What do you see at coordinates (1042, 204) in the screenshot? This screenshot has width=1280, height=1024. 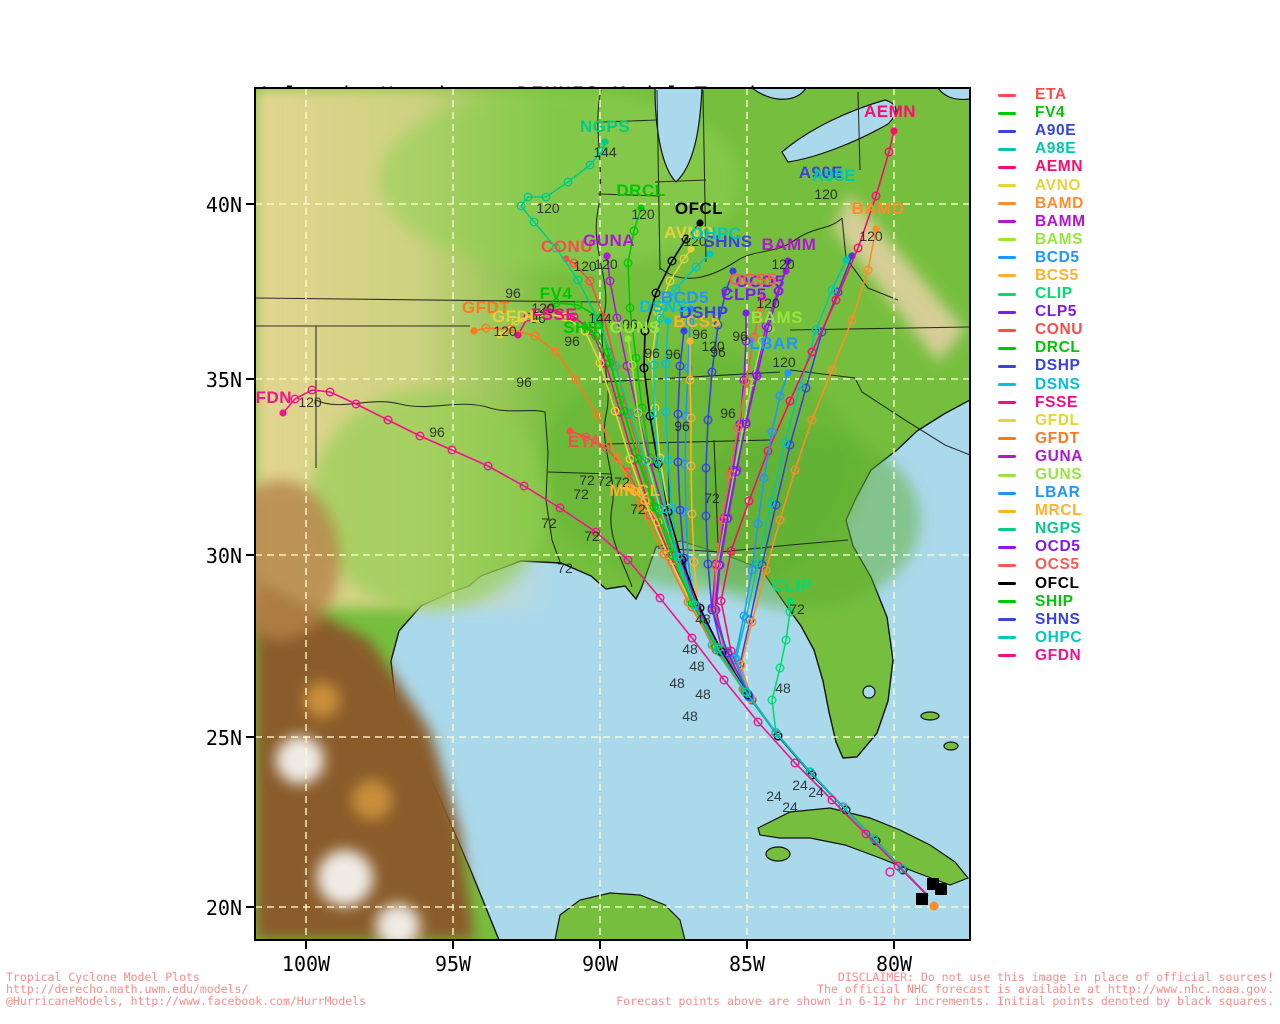 I see `legend-item-BAMD: BAMD` at bounding box center [1042, 204].